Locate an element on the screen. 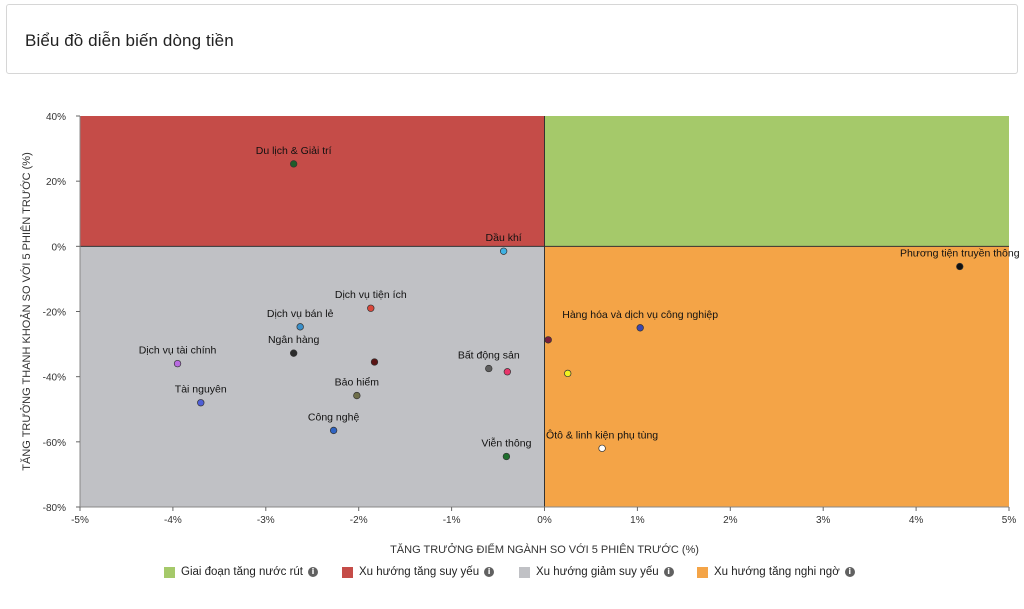 The image size is (1024, 609). data-point-label: Dịch vụ tài chính is located at coordinates (178, 351).